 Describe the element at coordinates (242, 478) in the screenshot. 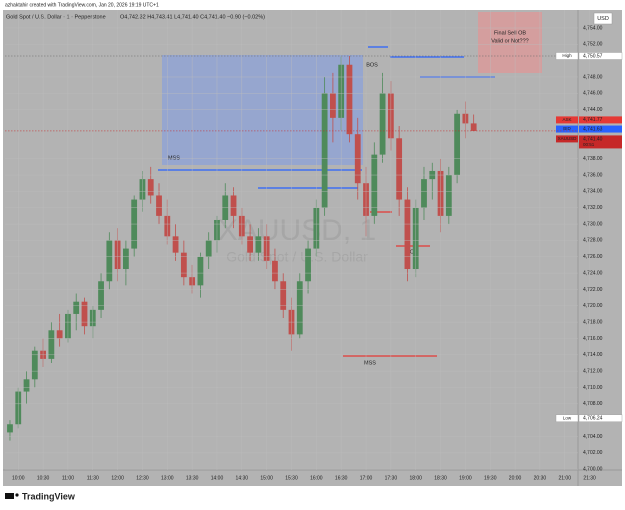

I see `x-tick-label: 14:30` at that location.